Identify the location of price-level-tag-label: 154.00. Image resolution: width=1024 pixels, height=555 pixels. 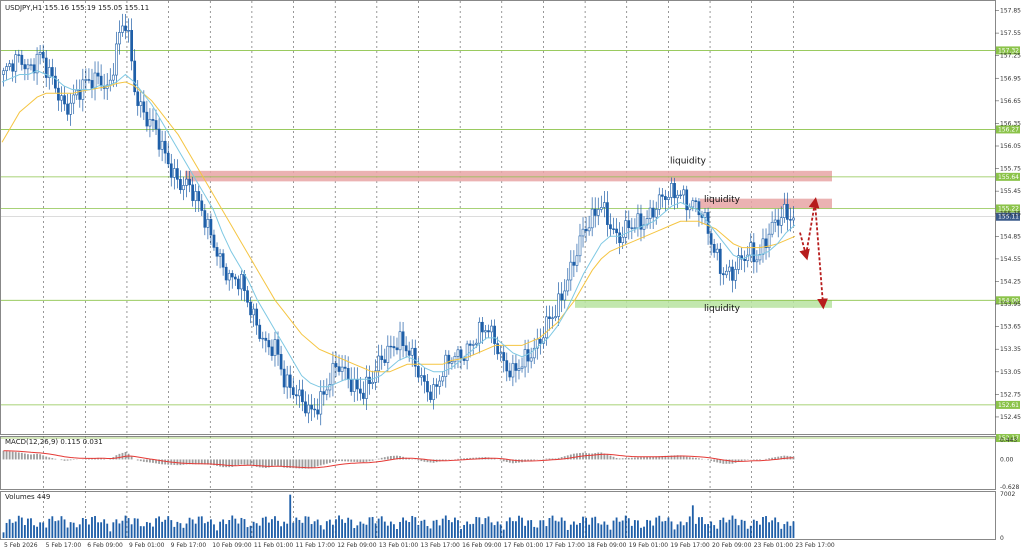
(1008, 300).